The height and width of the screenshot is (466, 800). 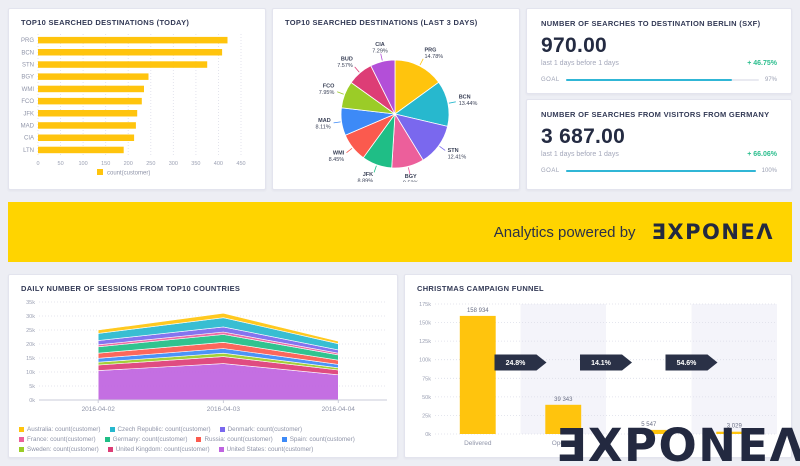 What do you see at coordinates (59, 449) in the screenshot?
I see `legend-item-Sweden: Sweden: count(customer)` at bounding box center [59, 449].